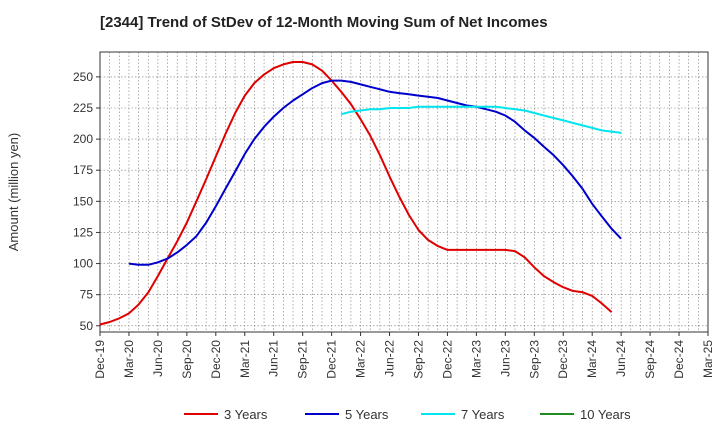 The height and width of the screenshot is (440, 720). Describe the element at coordinates (129, 359) in the screenshot. I see `x-tick-label: Mar-20` at that location.